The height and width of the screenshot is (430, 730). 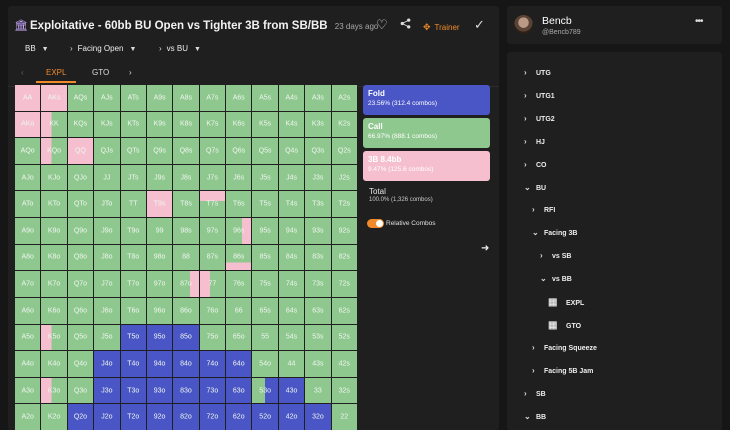 What do you see at coordinates (265, 98) in the screenshot?
I see `hand-cell: A5s` at bounding box center [265, 98].